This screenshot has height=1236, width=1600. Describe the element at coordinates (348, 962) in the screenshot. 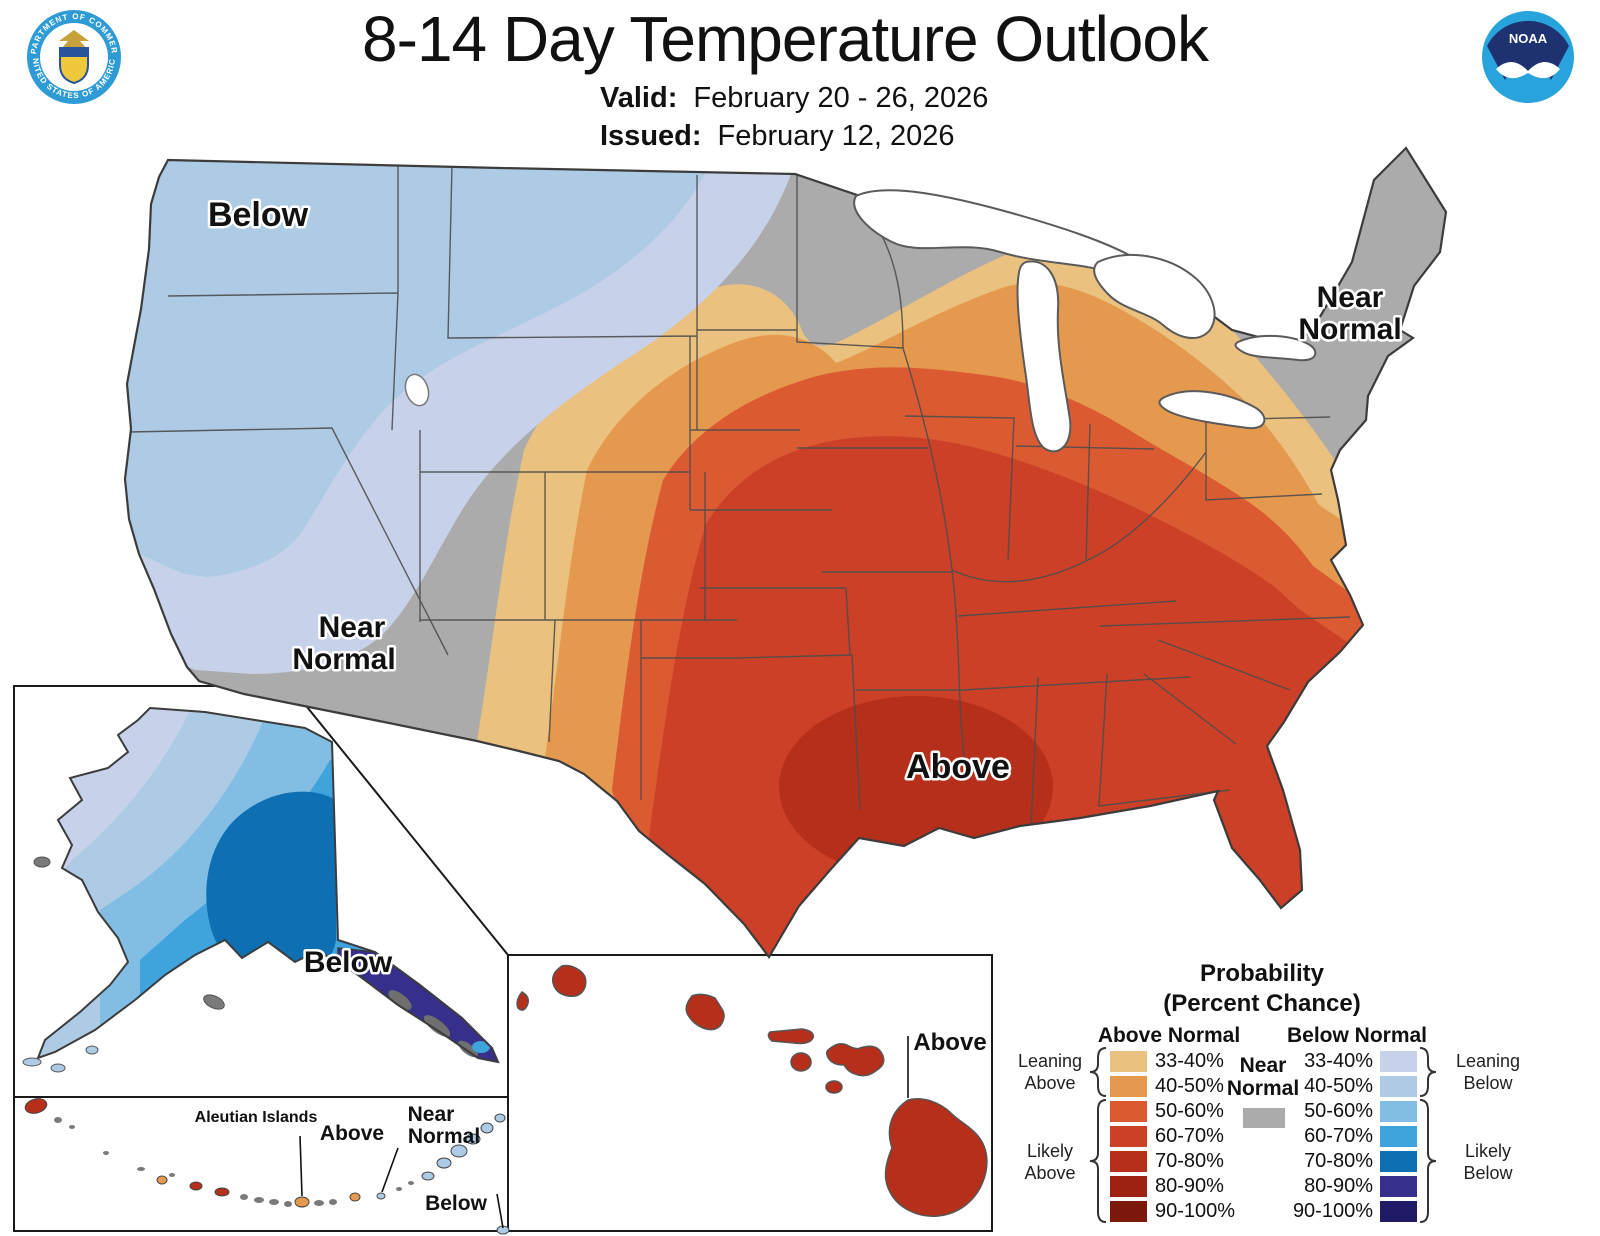

I see `label-alaska-below: Below` at that location.